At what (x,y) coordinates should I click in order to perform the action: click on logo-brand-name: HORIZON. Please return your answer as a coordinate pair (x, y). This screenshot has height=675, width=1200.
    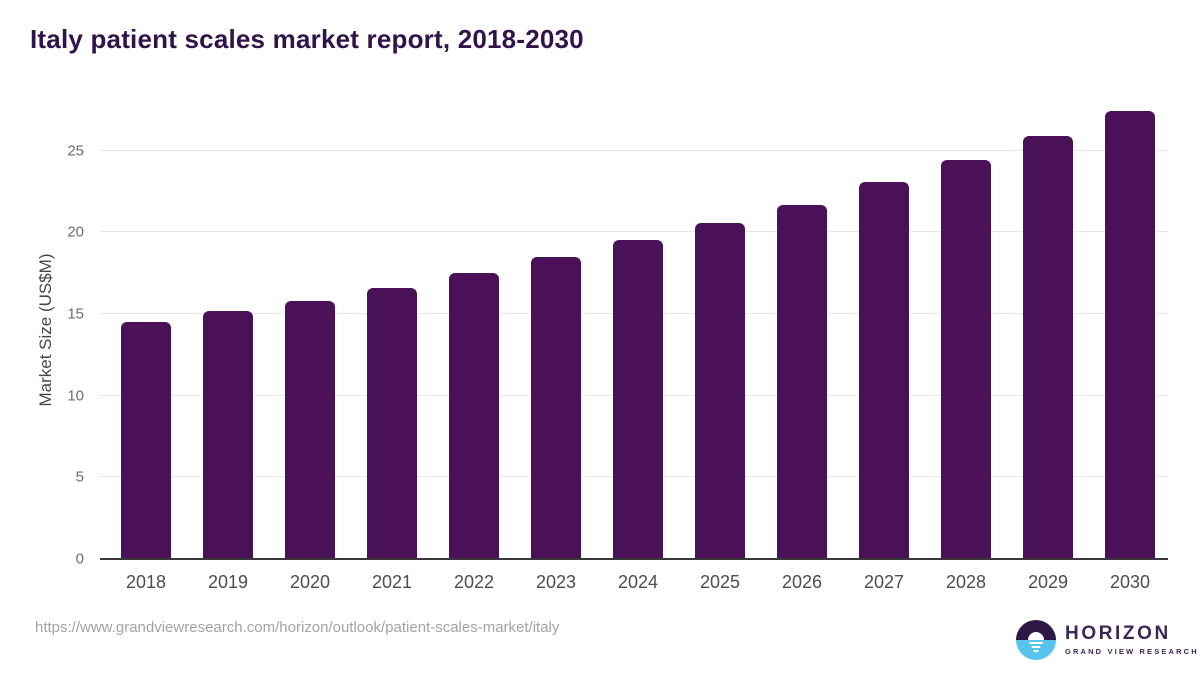
    Looking at the image, I should click on (1118, 633).